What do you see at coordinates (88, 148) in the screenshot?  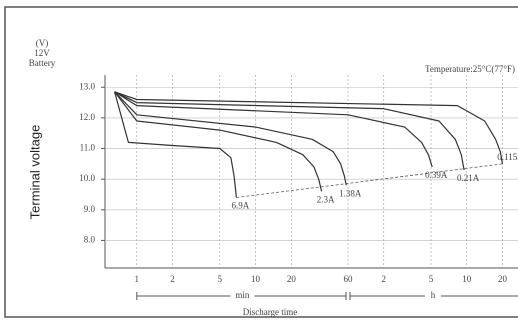 I see `y-tick-label: 11.0` at bounding box center [88, 148].